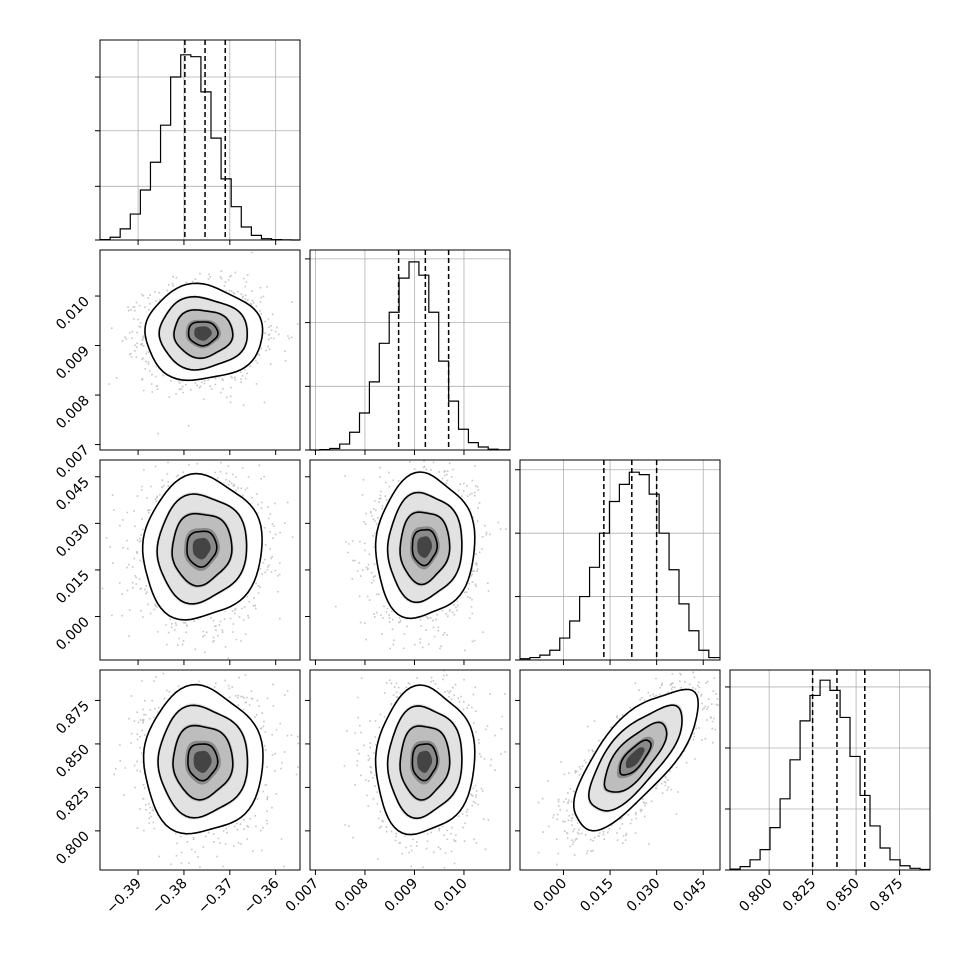 This screenshot has width=970, height=970. Describe the element at coordinates (451, 896) in the screenshot. I see `x-tick-label: 0.010` at that location.